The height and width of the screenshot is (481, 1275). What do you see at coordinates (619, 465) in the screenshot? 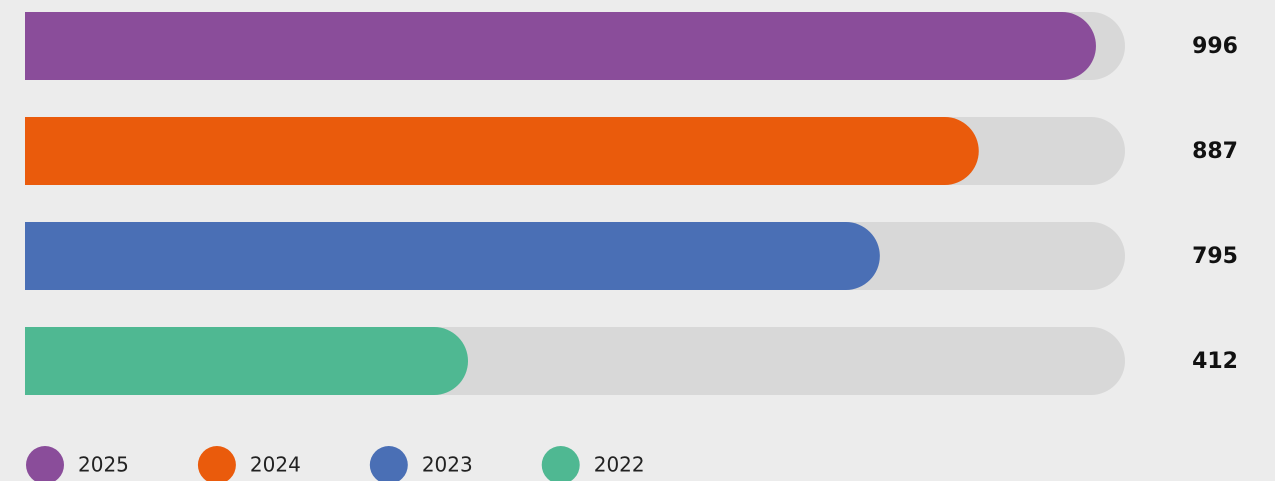
I see `legend-label: 2022` at bounding box center [619, 465].